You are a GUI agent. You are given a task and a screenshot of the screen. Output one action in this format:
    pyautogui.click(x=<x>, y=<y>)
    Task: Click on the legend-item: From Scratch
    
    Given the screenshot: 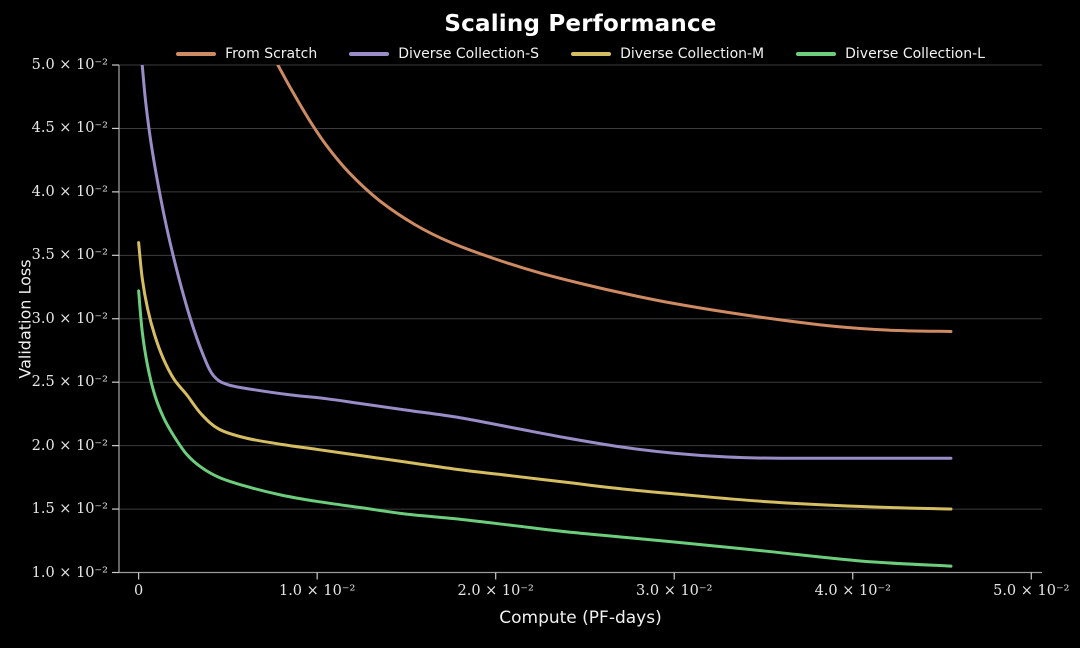 What is the action you would take?
    pyautogui.click(x=246, y=54)
    